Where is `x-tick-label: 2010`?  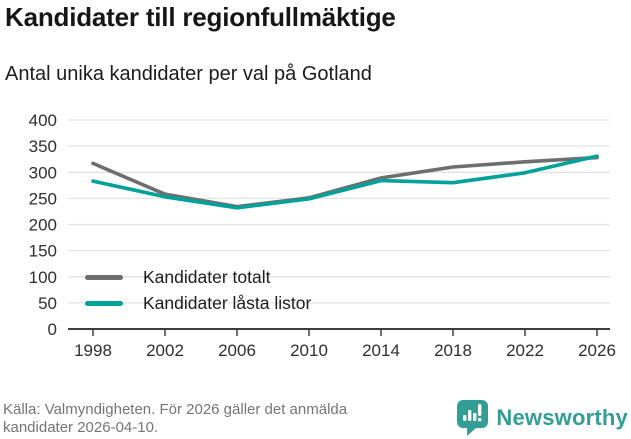
x-tick-label: 2010 is located at coordinates (309, 350).